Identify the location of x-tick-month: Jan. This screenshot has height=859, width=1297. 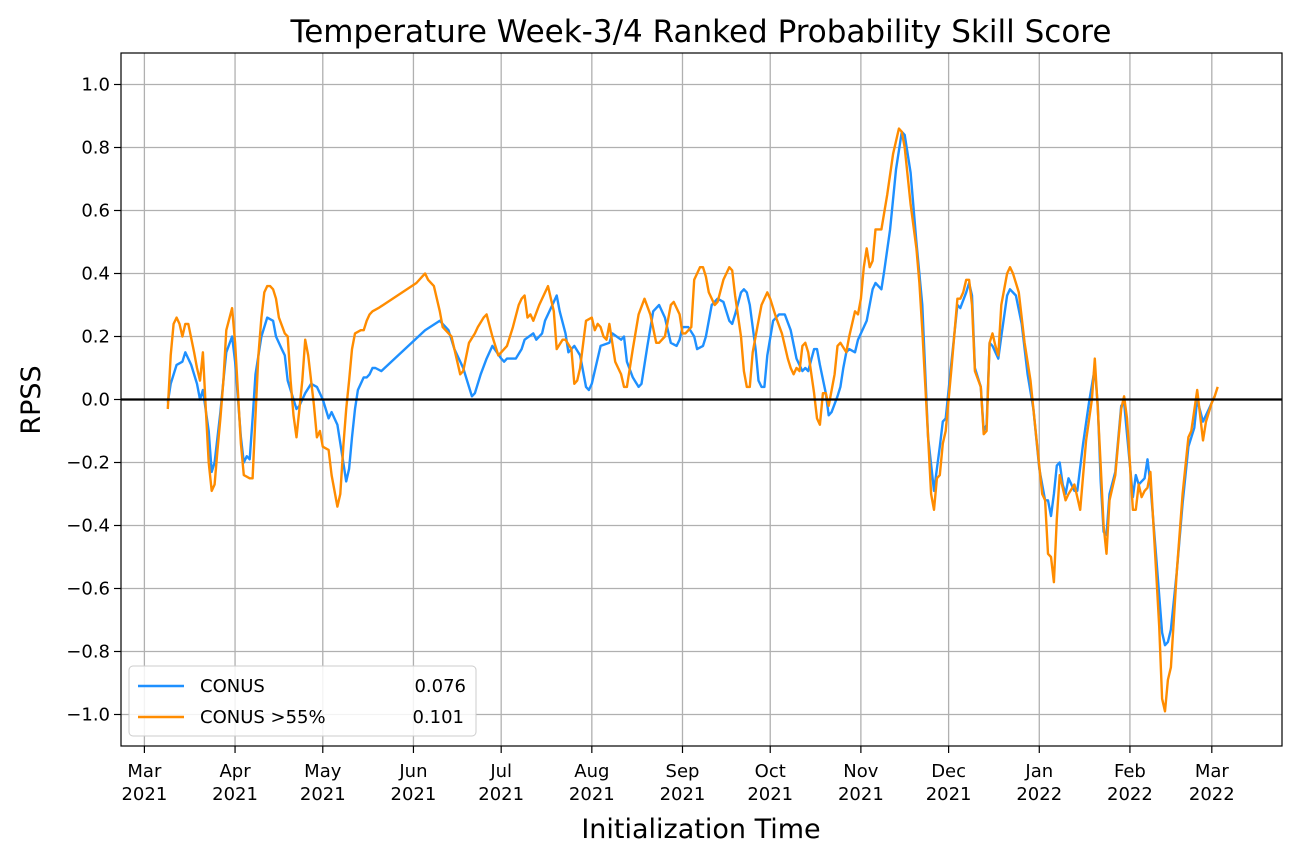
(1038, 771).